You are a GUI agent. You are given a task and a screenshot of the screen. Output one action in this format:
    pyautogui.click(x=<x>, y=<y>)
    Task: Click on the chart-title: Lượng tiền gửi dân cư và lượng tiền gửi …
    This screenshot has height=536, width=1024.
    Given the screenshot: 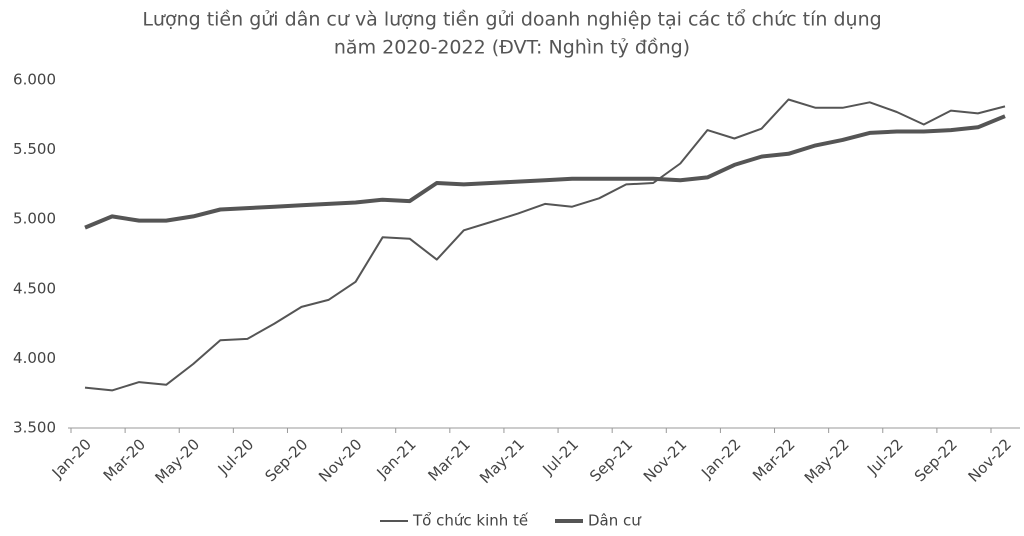 What is the action you would take?
    pyautogui.click(x=511, y=20)
    